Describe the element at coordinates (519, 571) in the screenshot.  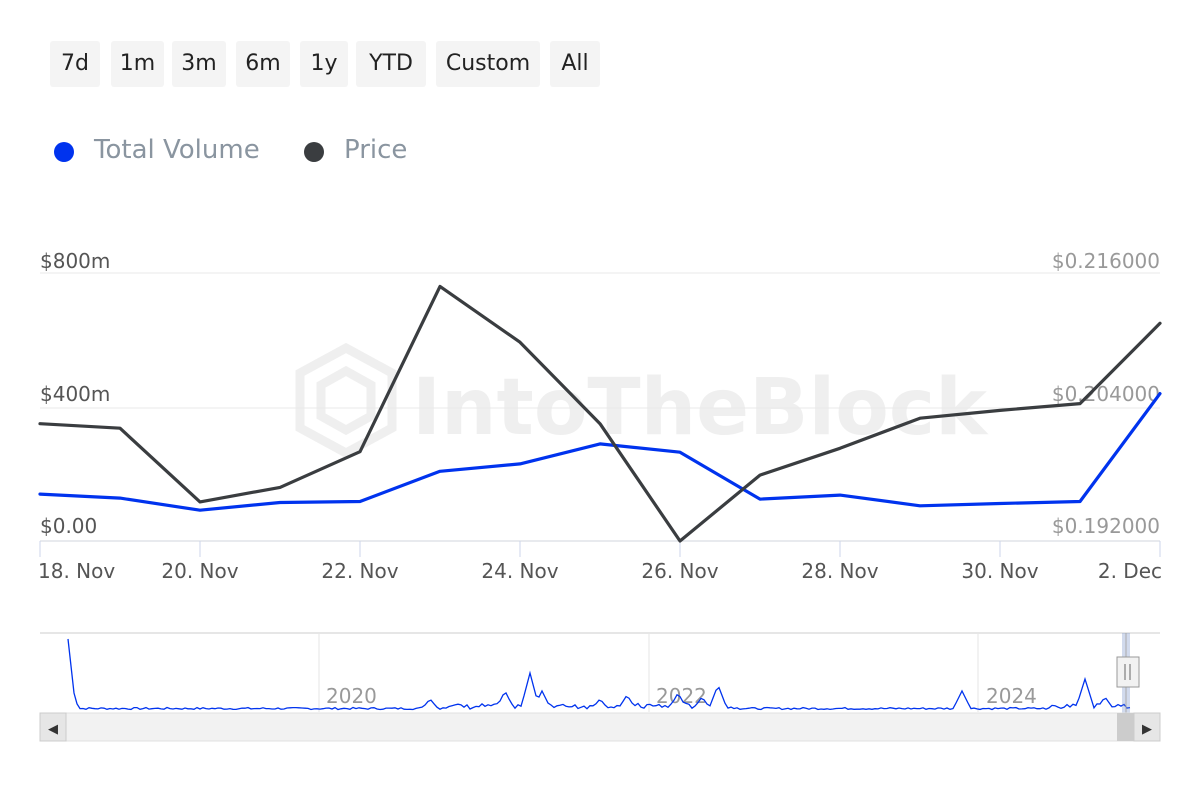
I see `x-tick-label: 24. Nov` at that location.